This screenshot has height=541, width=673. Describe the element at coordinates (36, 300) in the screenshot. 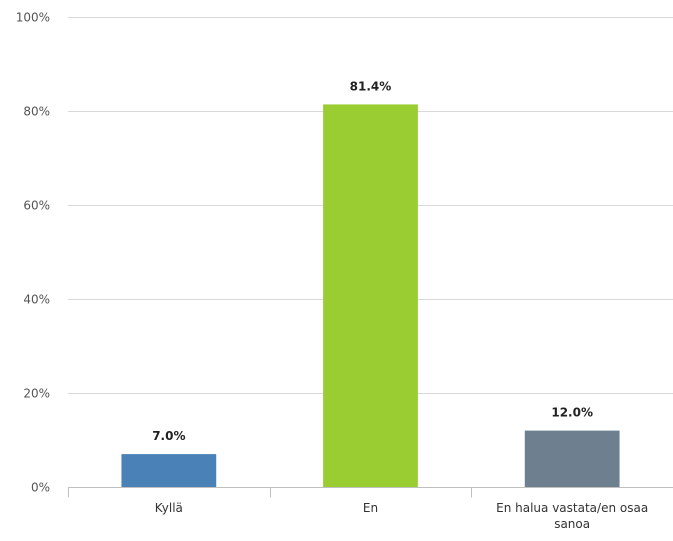

I see `y-tick-label: 40%` at that location.